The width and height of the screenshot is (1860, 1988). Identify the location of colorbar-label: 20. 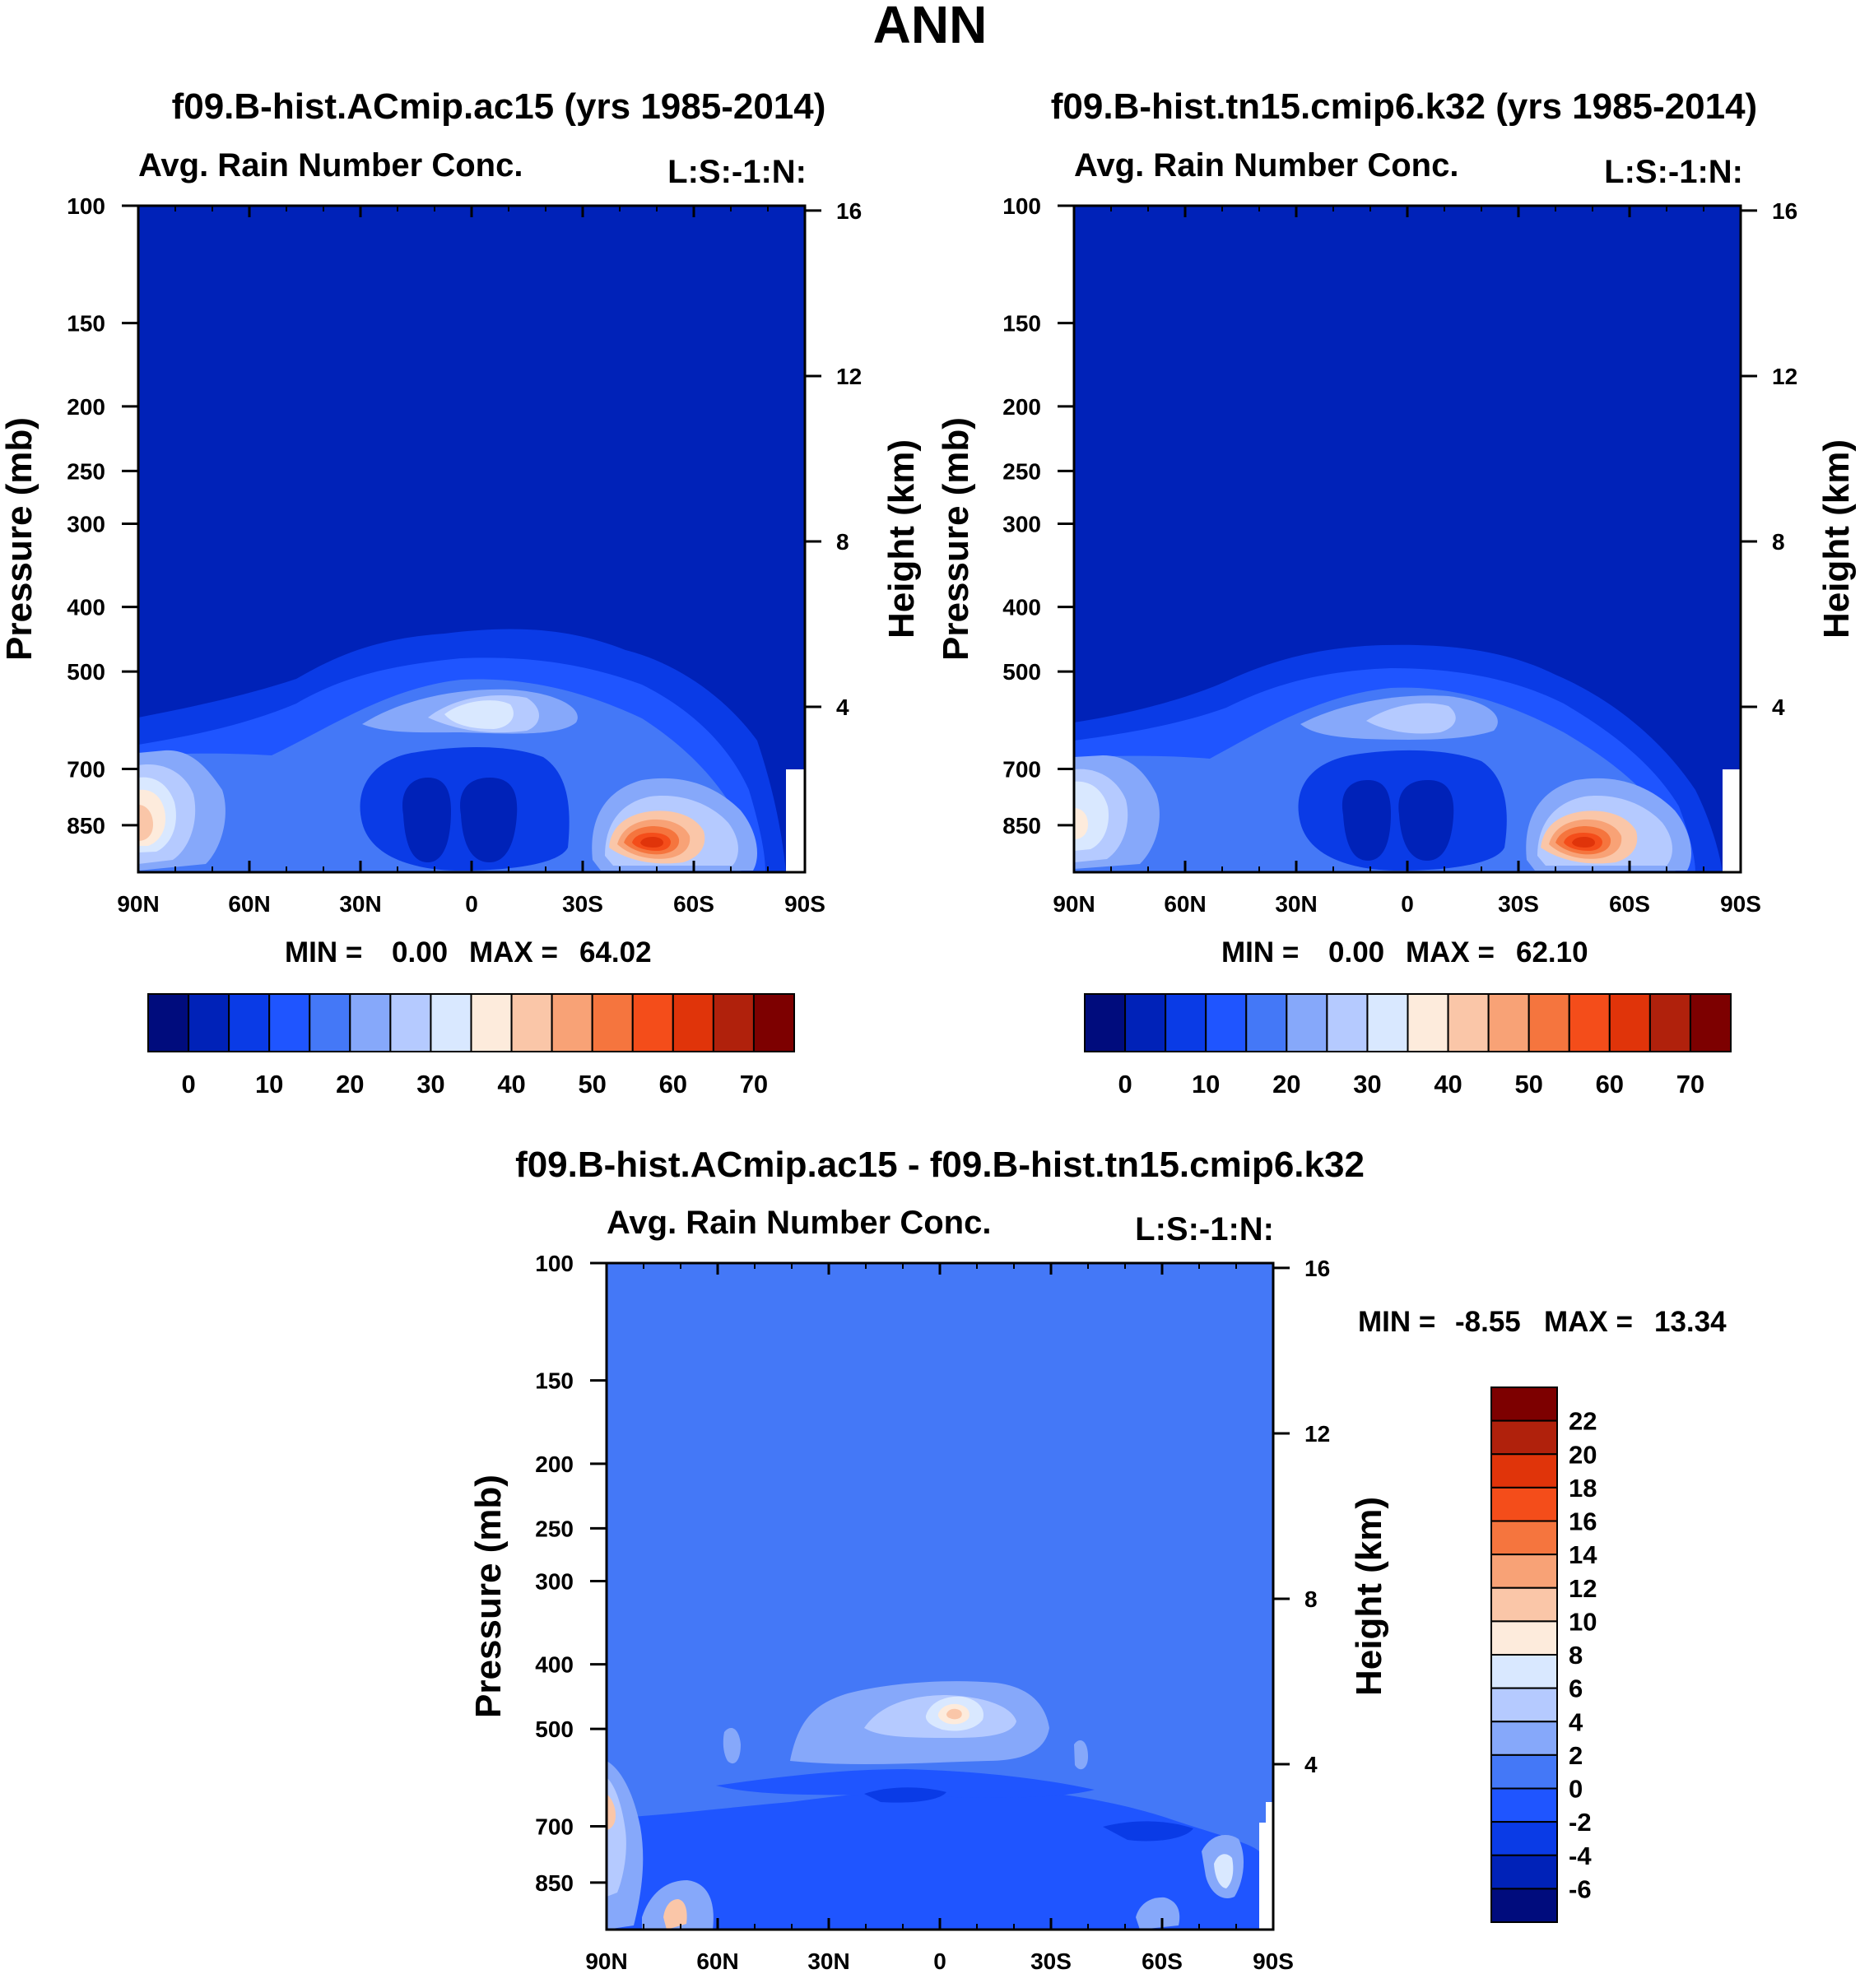
(350, 1084).